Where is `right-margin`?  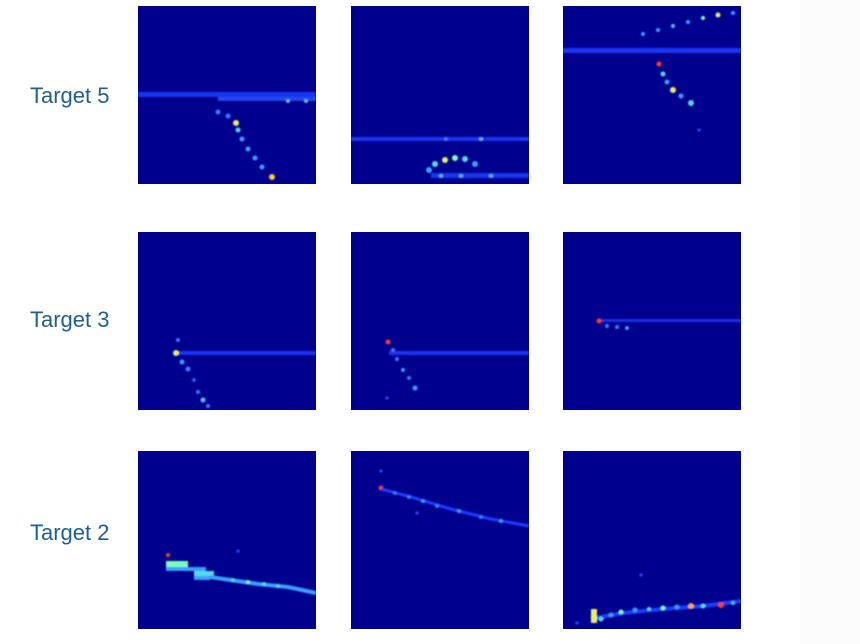 right-margin is located at coordinates (830, 322).